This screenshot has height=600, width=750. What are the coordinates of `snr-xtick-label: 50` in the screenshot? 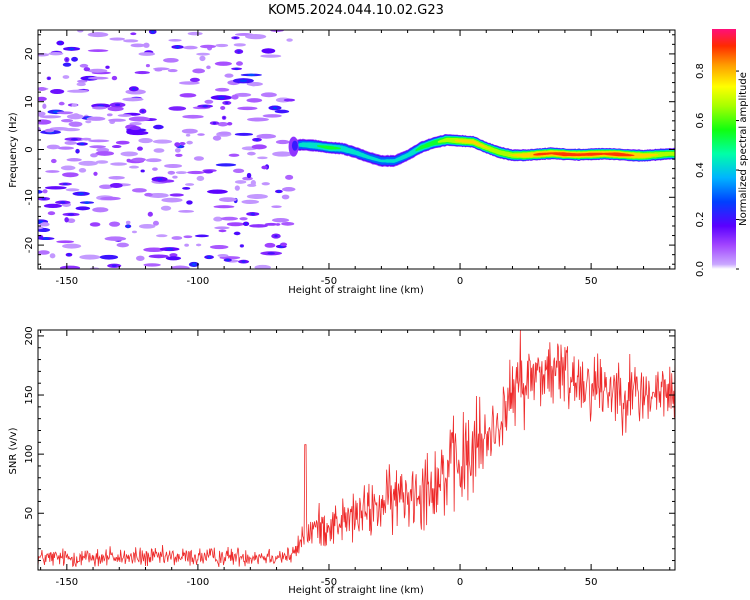 It's located at (591, 582).